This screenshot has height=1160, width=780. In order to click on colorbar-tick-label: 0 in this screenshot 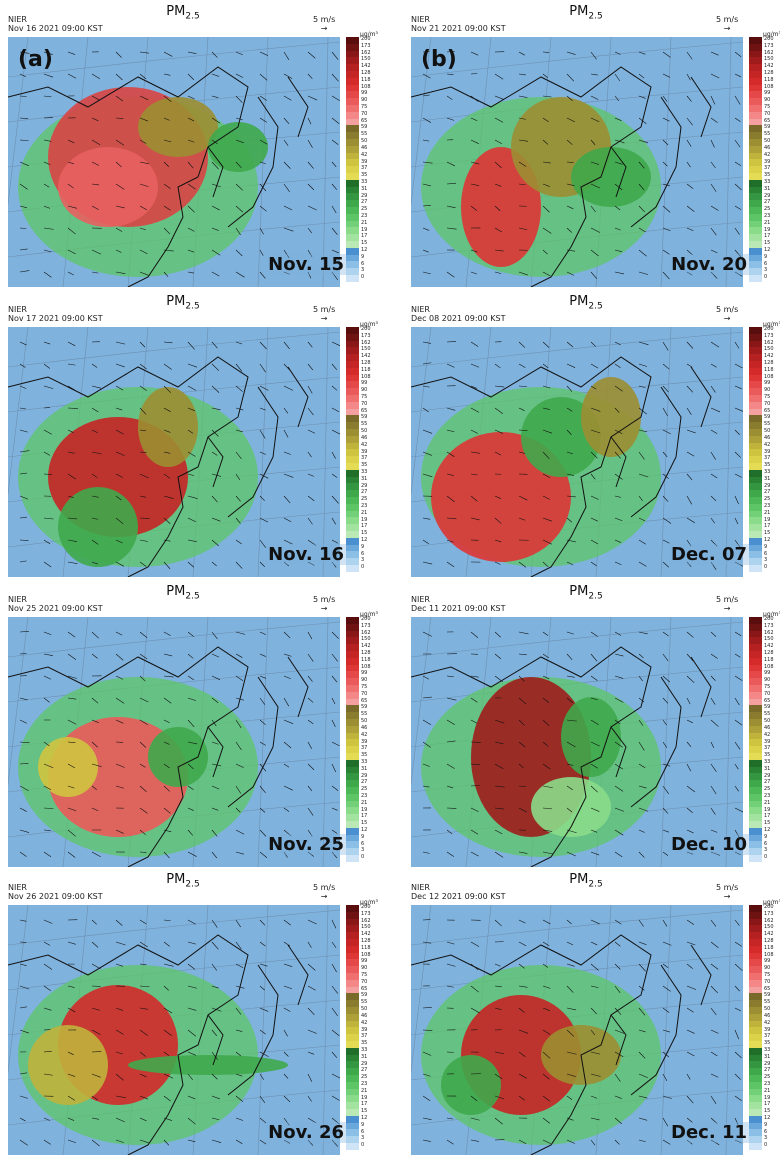, I will do `click(362, 277)`.